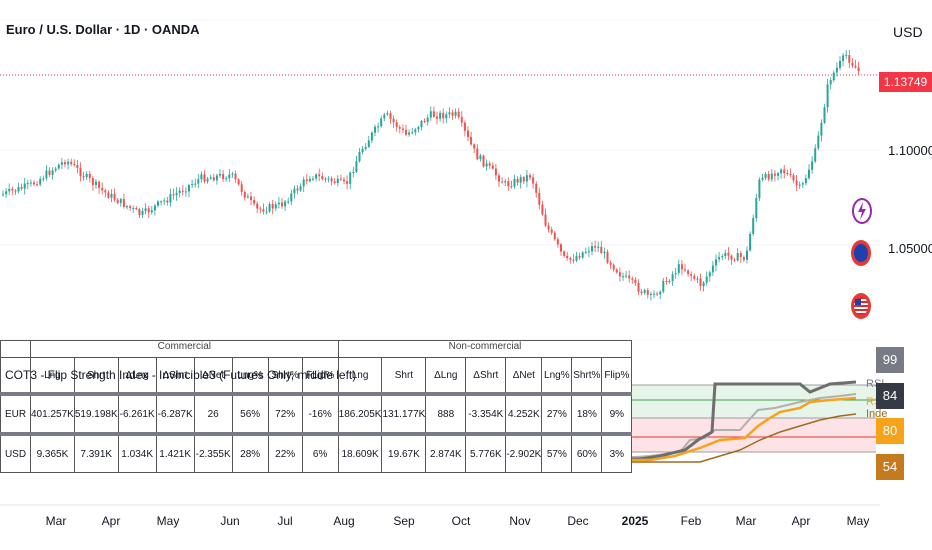 The image size is (932, 550). I want to click on table-cell: -2.902K, so click(524, 452).